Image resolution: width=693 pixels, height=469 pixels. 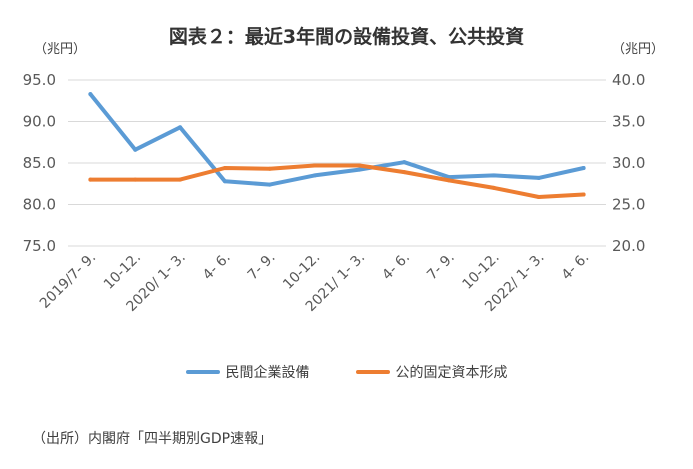 I want to click on right-axis-unit: （兆円）, so click(x=638, y=49).